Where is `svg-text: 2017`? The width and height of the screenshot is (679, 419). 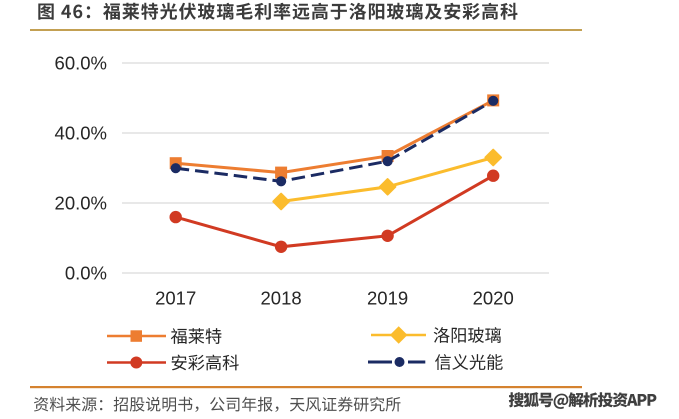 svg-text: 2017 is located at coordinates (175, 297).